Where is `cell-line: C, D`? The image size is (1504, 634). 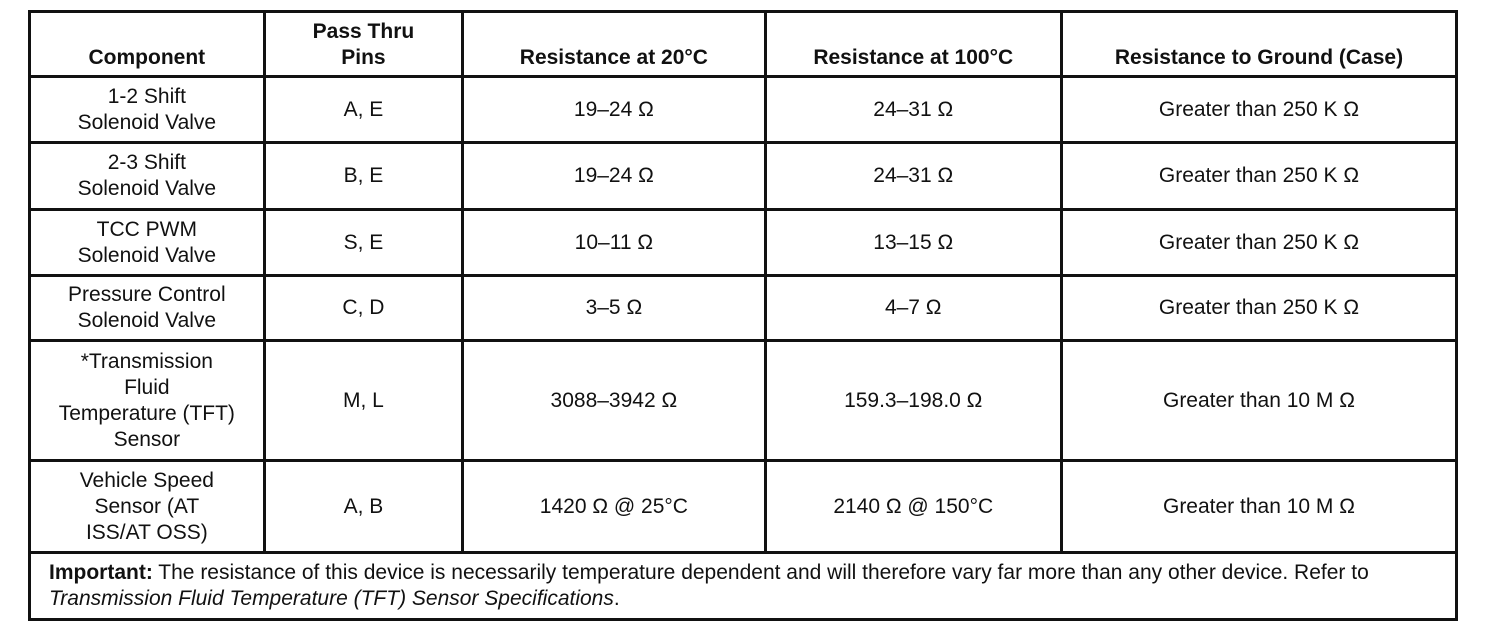
cell-line: C, D is located at coordinates (363, 307).